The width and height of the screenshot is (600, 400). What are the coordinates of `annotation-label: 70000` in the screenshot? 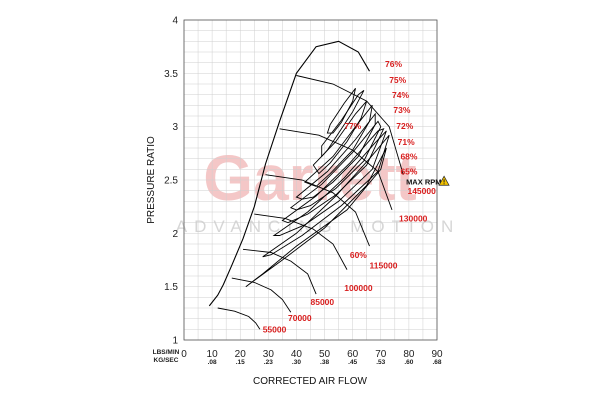 It's located at (300, 318).